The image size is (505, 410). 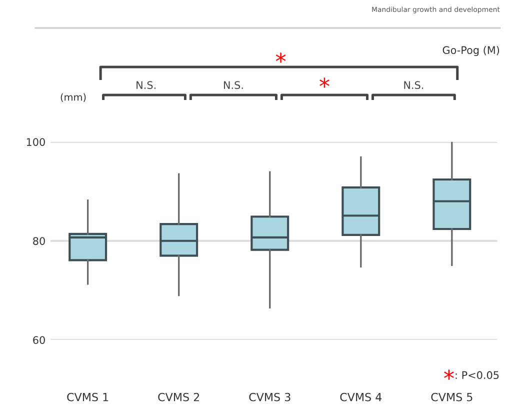 I want to click on text: : P<0.05, so click(x=477, y=375).